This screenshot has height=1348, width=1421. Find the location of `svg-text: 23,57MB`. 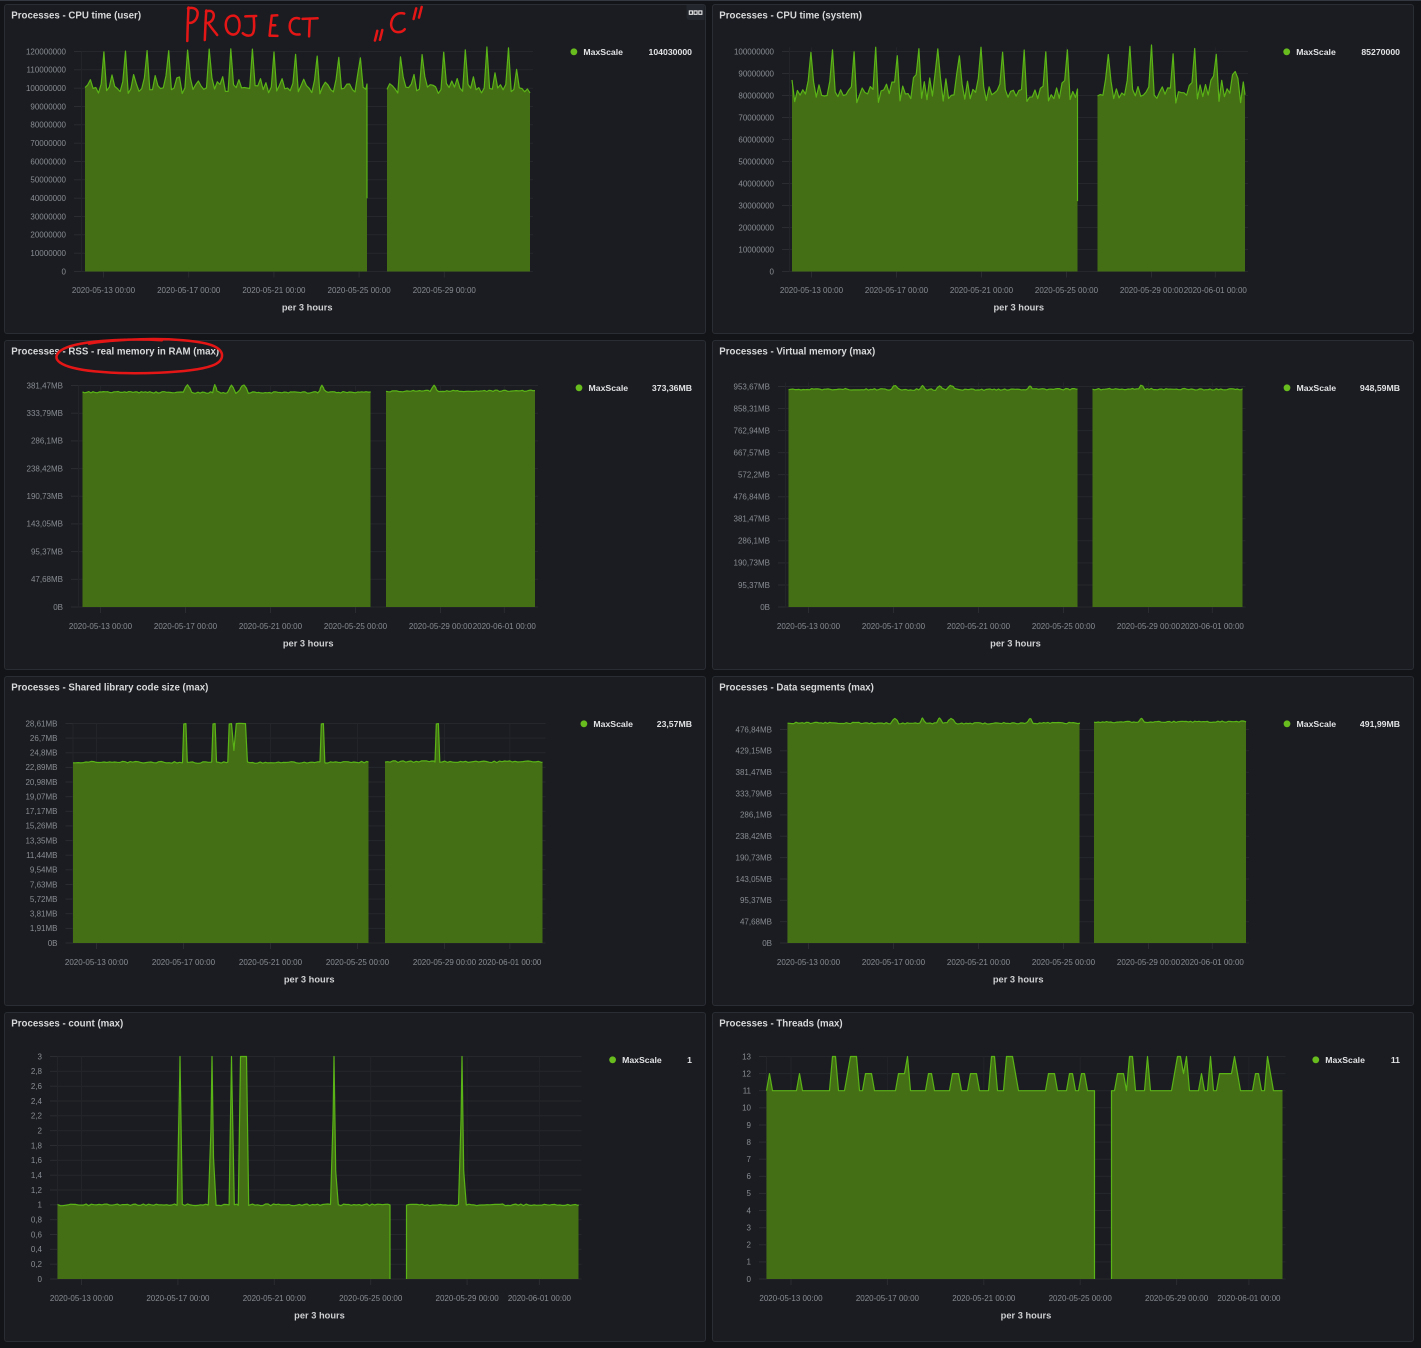

svg-text: 23,57MB is located at coordinates (674, 724).